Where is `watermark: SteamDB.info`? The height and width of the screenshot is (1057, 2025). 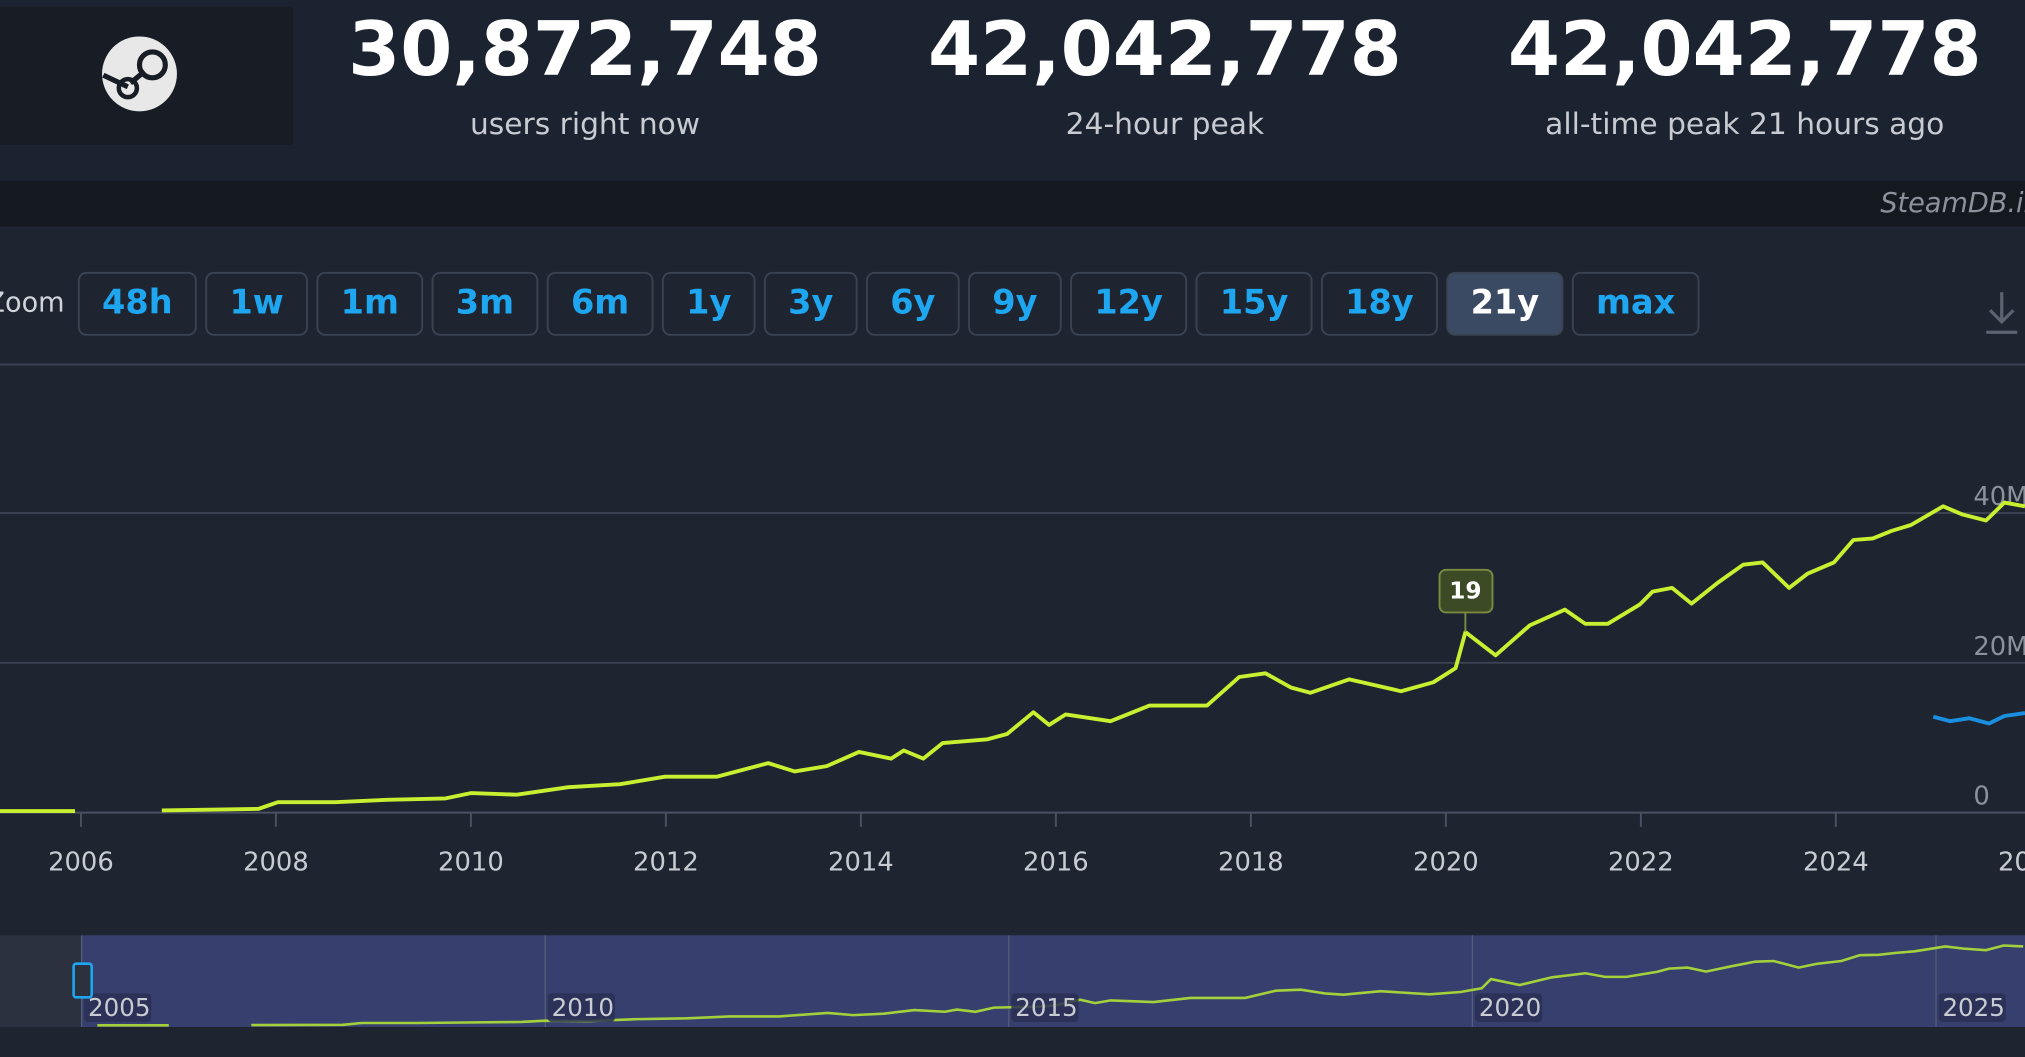
watermark: SteamDB.info is located at coordinates (1952, 203).